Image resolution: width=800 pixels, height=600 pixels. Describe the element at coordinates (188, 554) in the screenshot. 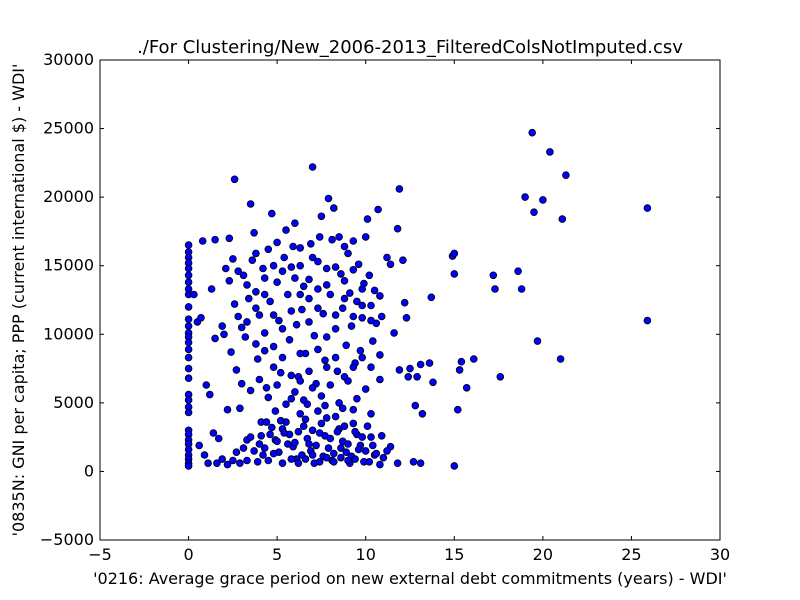

I see `x-tick-label: 0` at that location.